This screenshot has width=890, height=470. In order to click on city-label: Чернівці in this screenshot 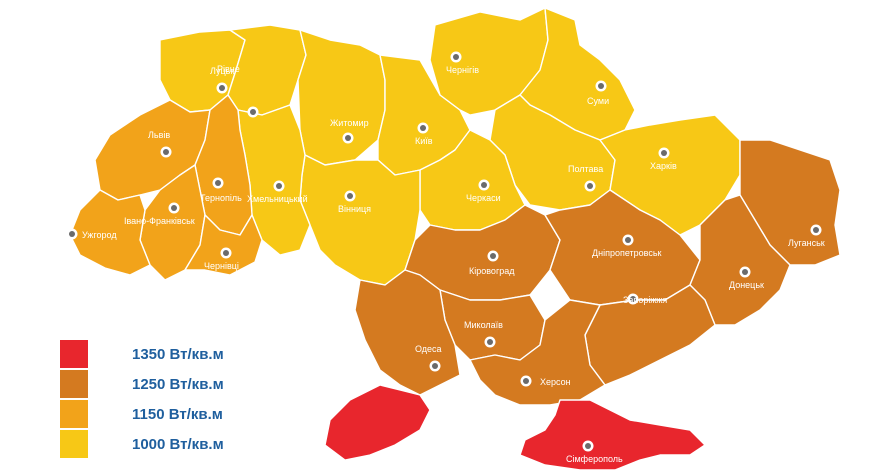, I will do `click(221, 266)`.